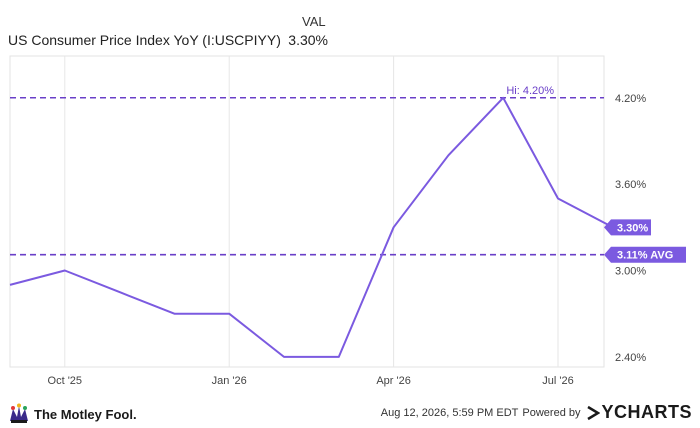 This screenshot has height=428, width=700. Describe the element at coordinates (393, 381) in the screenshot. I see `x-tick-label: Apr '26` at that location.